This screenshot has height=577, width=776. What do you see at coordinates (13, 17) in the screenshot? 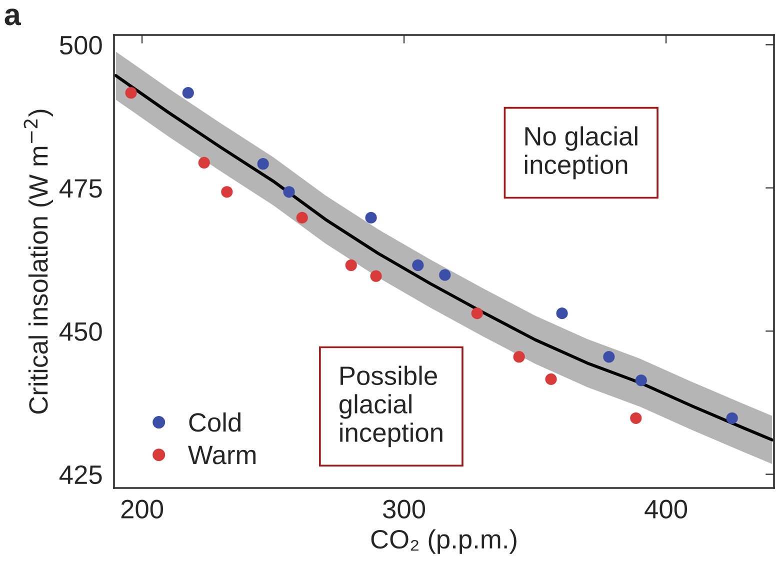
I see `text: a` at bounding box center [13, 17].